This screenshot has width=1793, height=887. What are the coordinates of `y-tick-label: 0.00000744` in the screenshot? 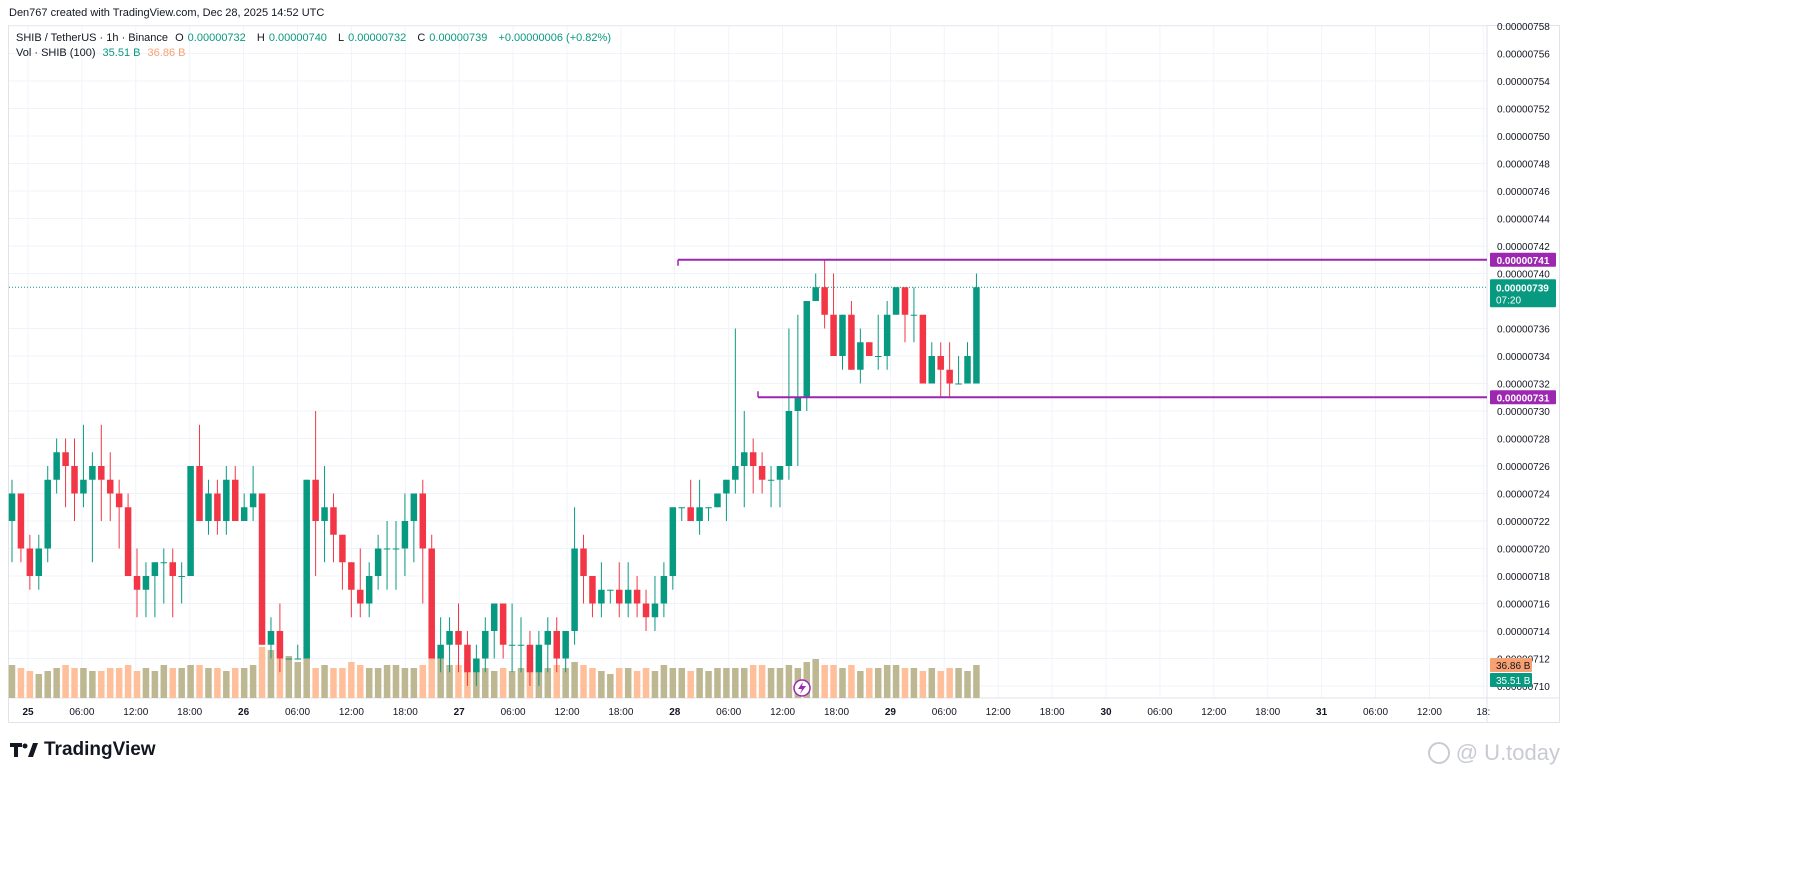 It's located at (1523, 220).